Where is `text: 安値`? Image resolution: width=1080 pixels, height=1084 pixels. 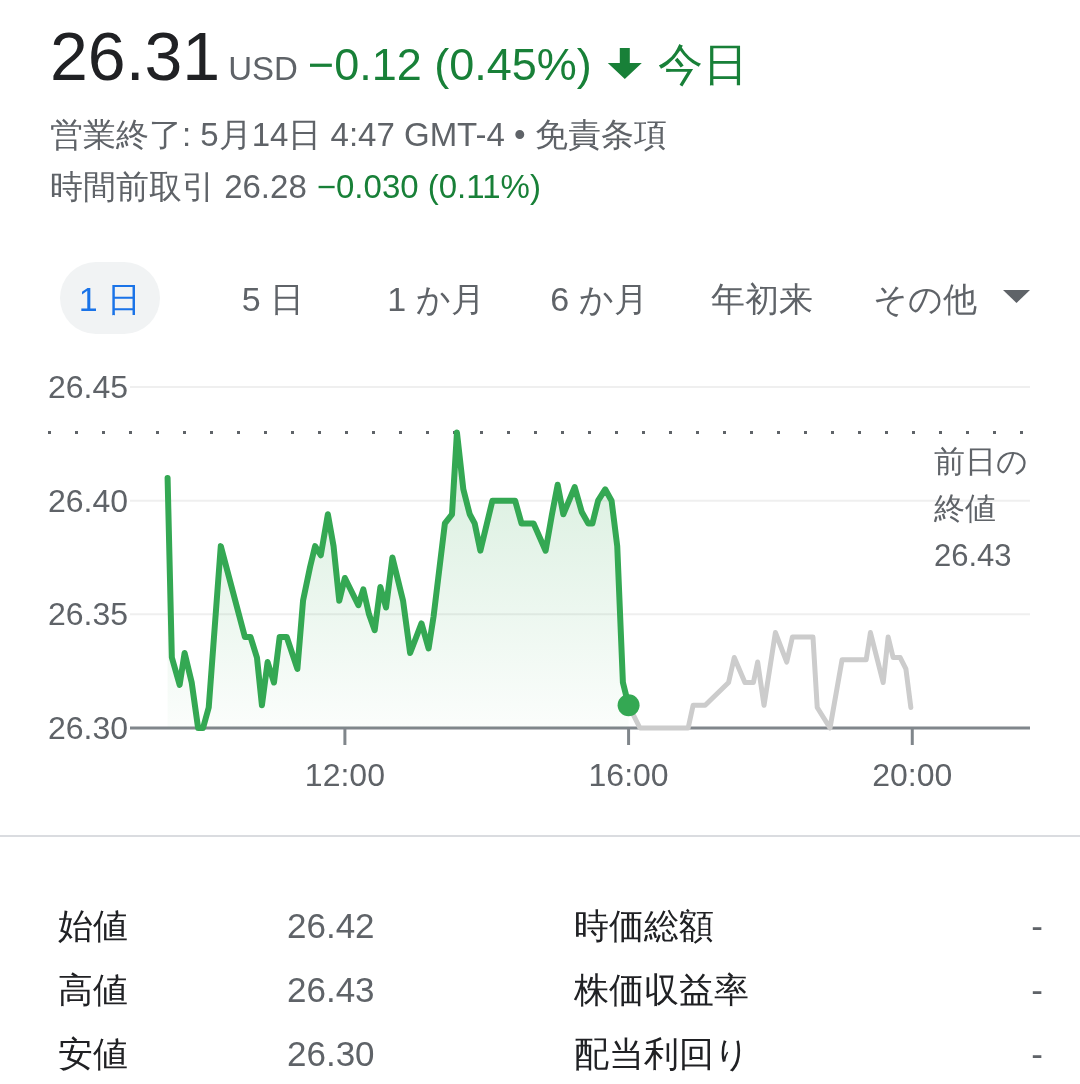 text: 安値 is located at coordinates (93, 1053).